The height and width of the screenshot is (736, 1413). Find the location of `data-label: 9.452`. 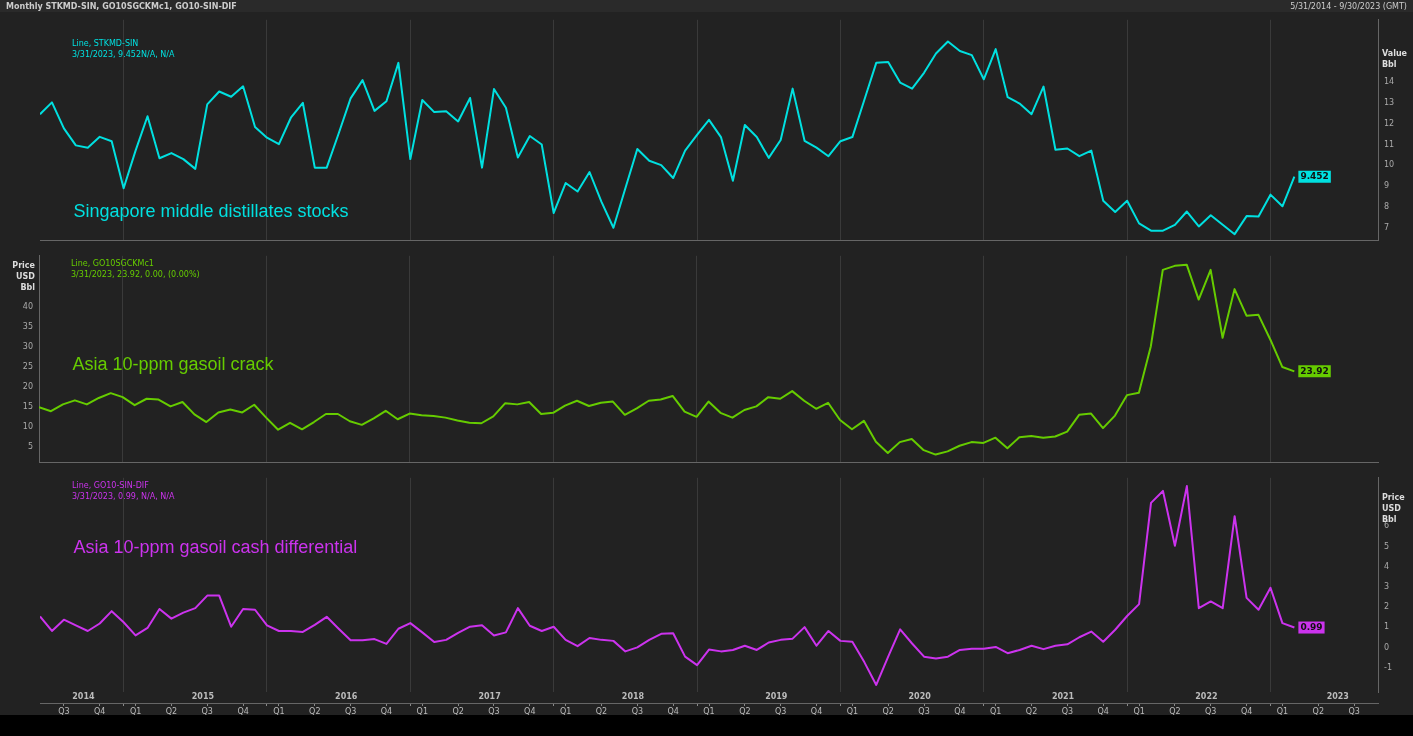

data-label: 9.452 is located at coordinates (1314, 176).